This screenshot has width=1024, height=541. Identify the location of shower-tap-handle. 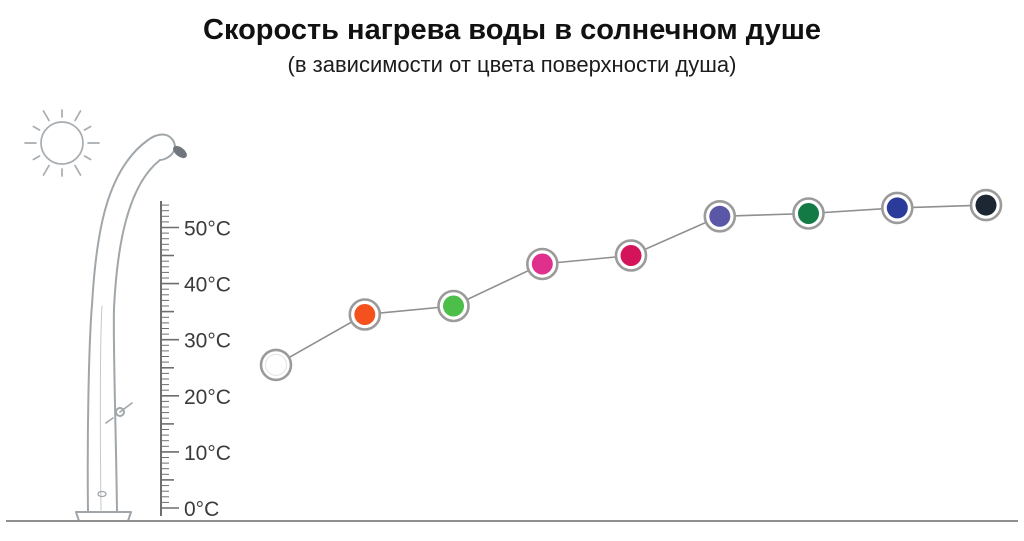
(126, 407).